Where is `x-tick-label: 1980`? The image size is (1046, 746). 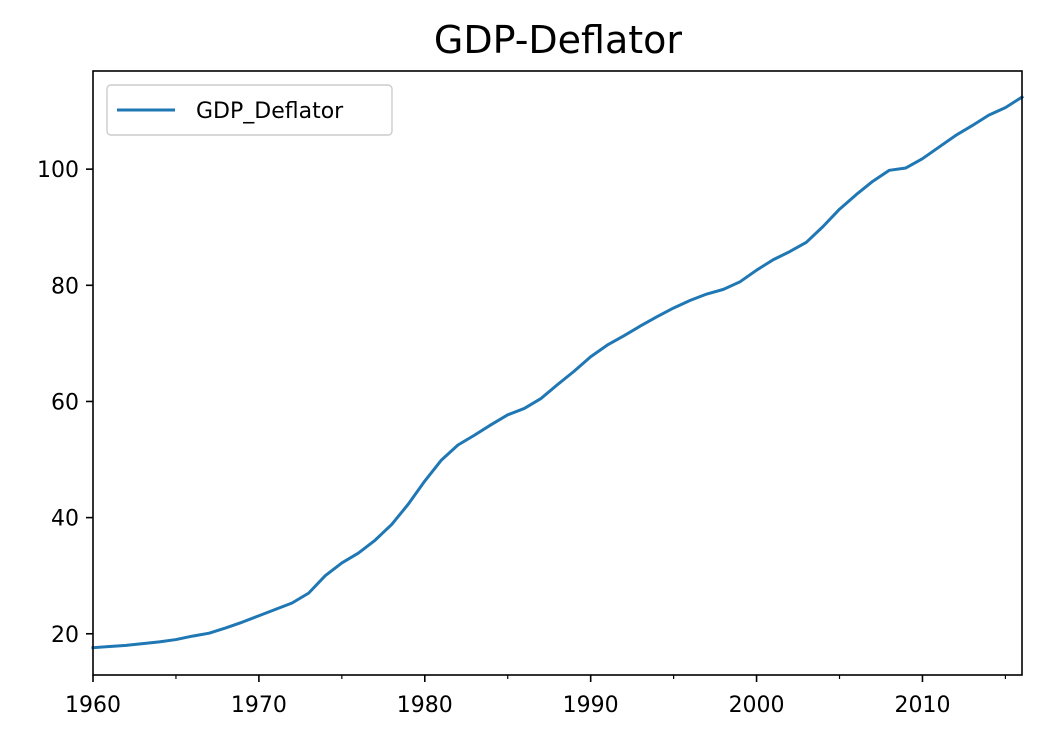
x-tick-label: 1980 is located at coordinates (425, 705).